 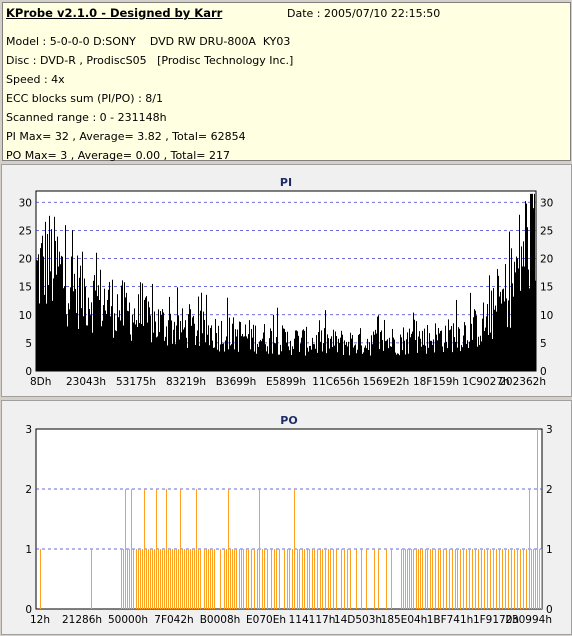 What do you see at coordinates (364, 13) in the screenshot?
I see `scan-date: Date : 2005/07/10 22:15:50` at bounding box center [364, 13].